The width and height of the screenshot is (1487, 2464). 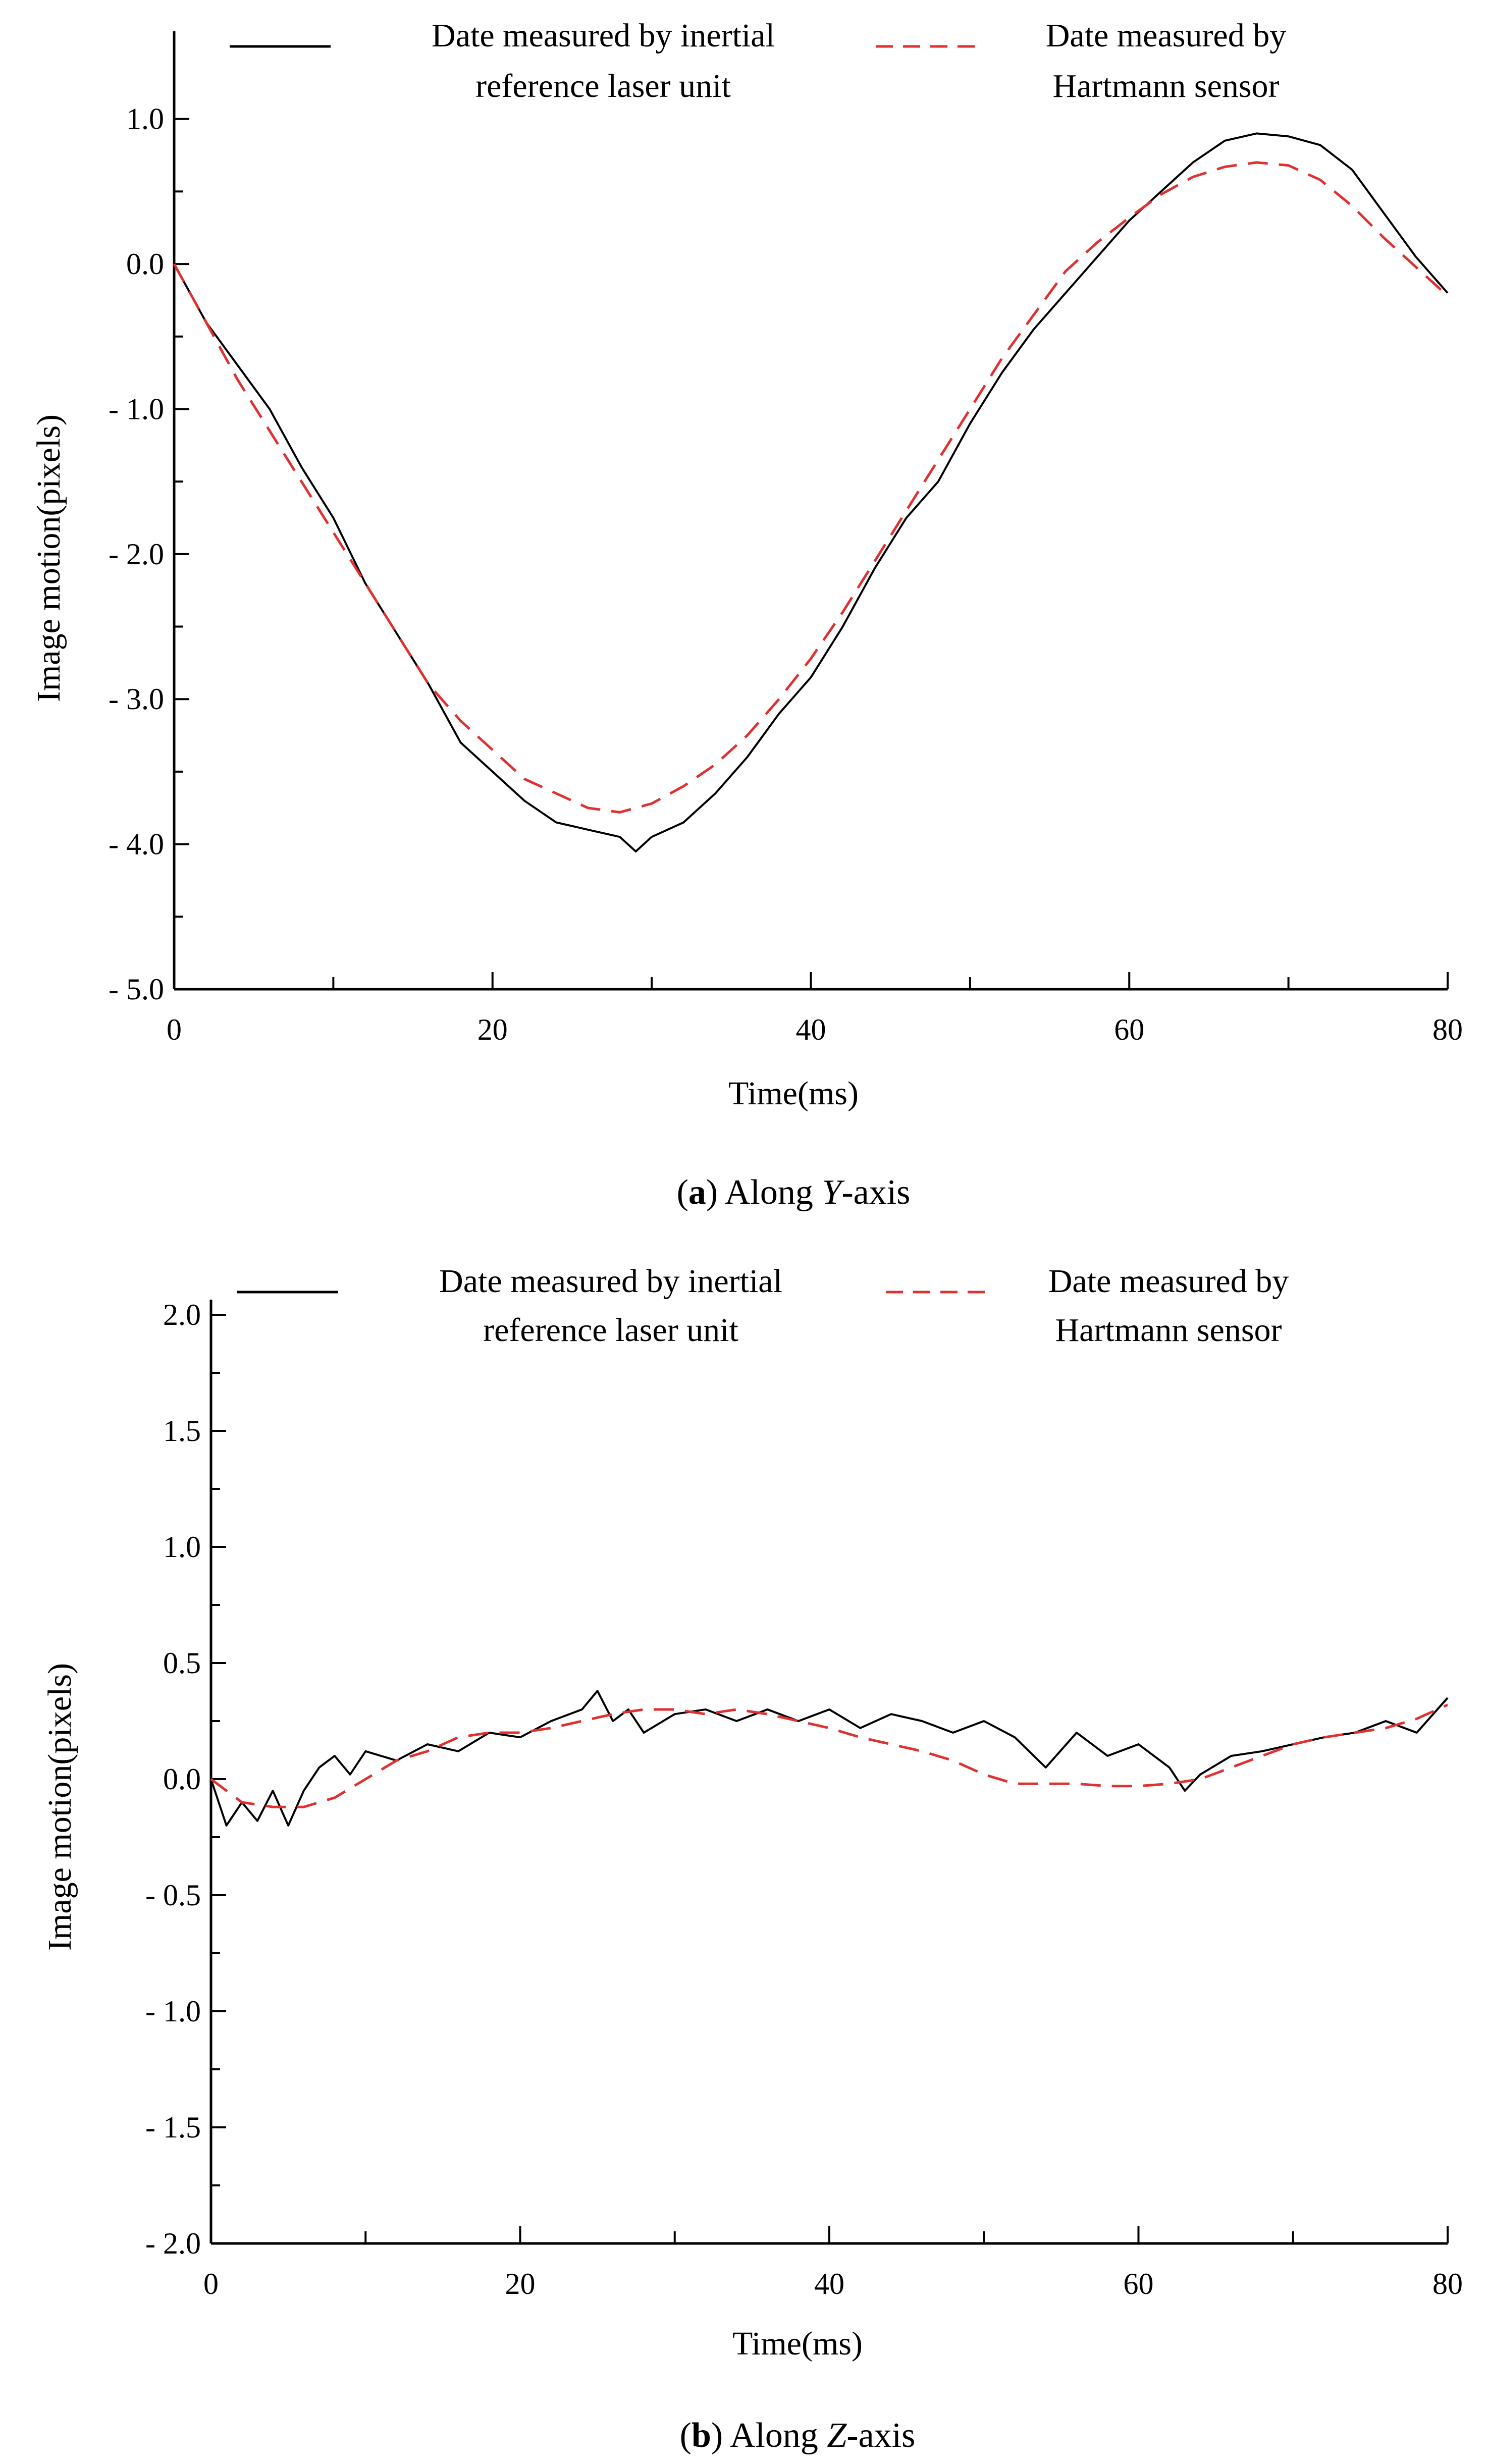 What do you see at coordinates (182, 1314) in the screenshot?
I see `y-tick-label-b-0: 2.0` at bounding box center [182, 1314].